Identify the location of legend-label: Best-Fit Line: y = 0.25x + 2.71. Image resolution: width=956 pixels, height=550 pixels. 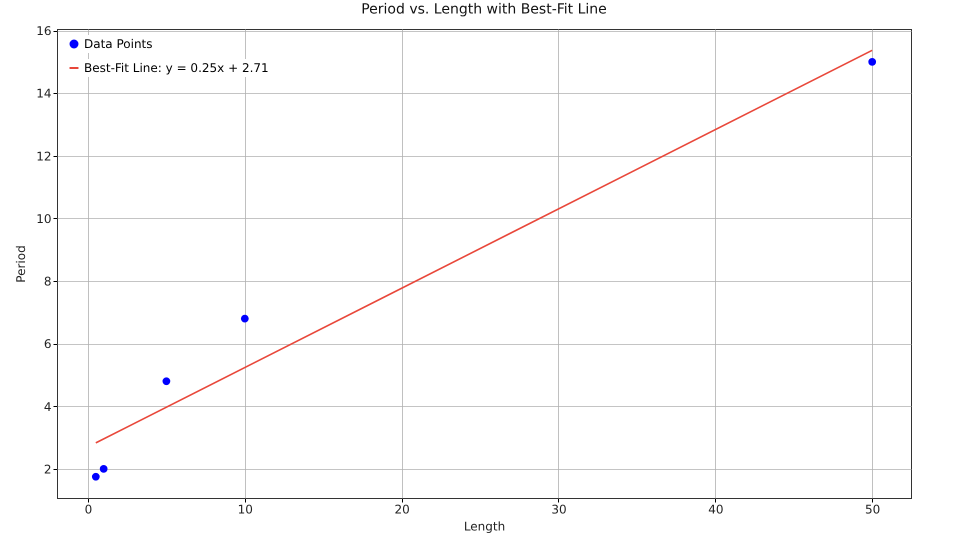
(176, 68).